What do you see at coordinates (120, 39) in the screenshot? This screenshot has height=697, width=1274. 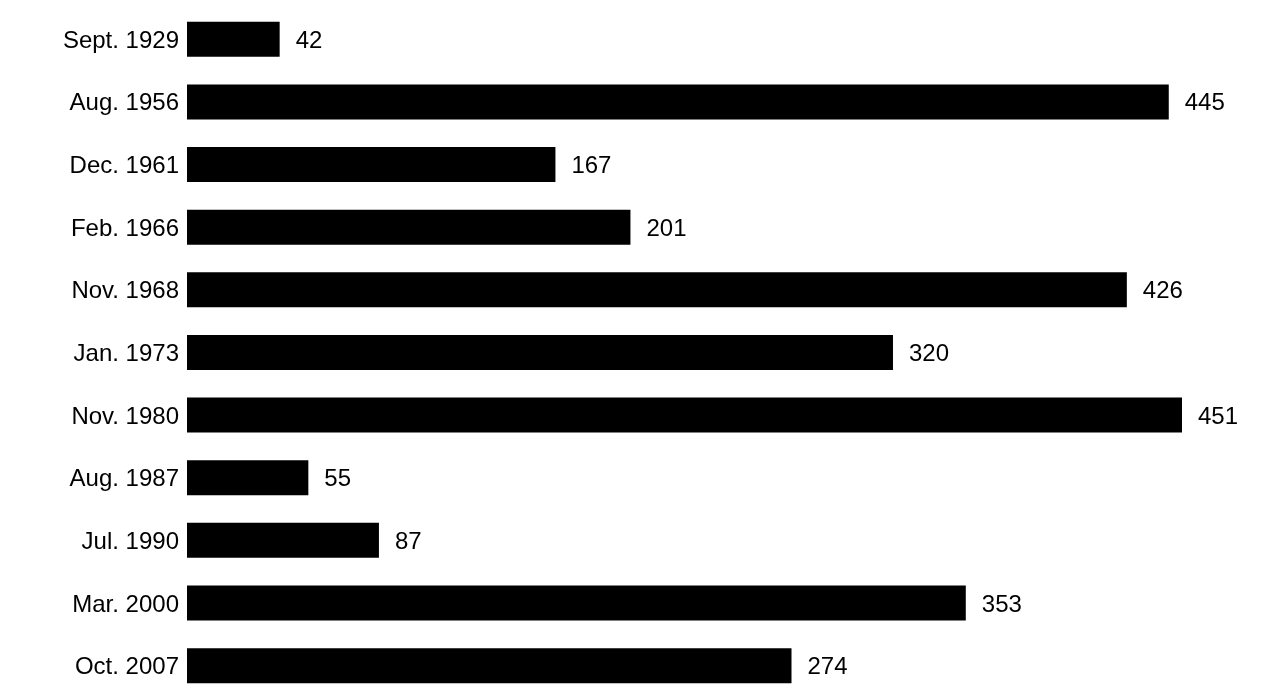 I see `y-tick-label: Sept. 1929` at bounding box center [120, 39].